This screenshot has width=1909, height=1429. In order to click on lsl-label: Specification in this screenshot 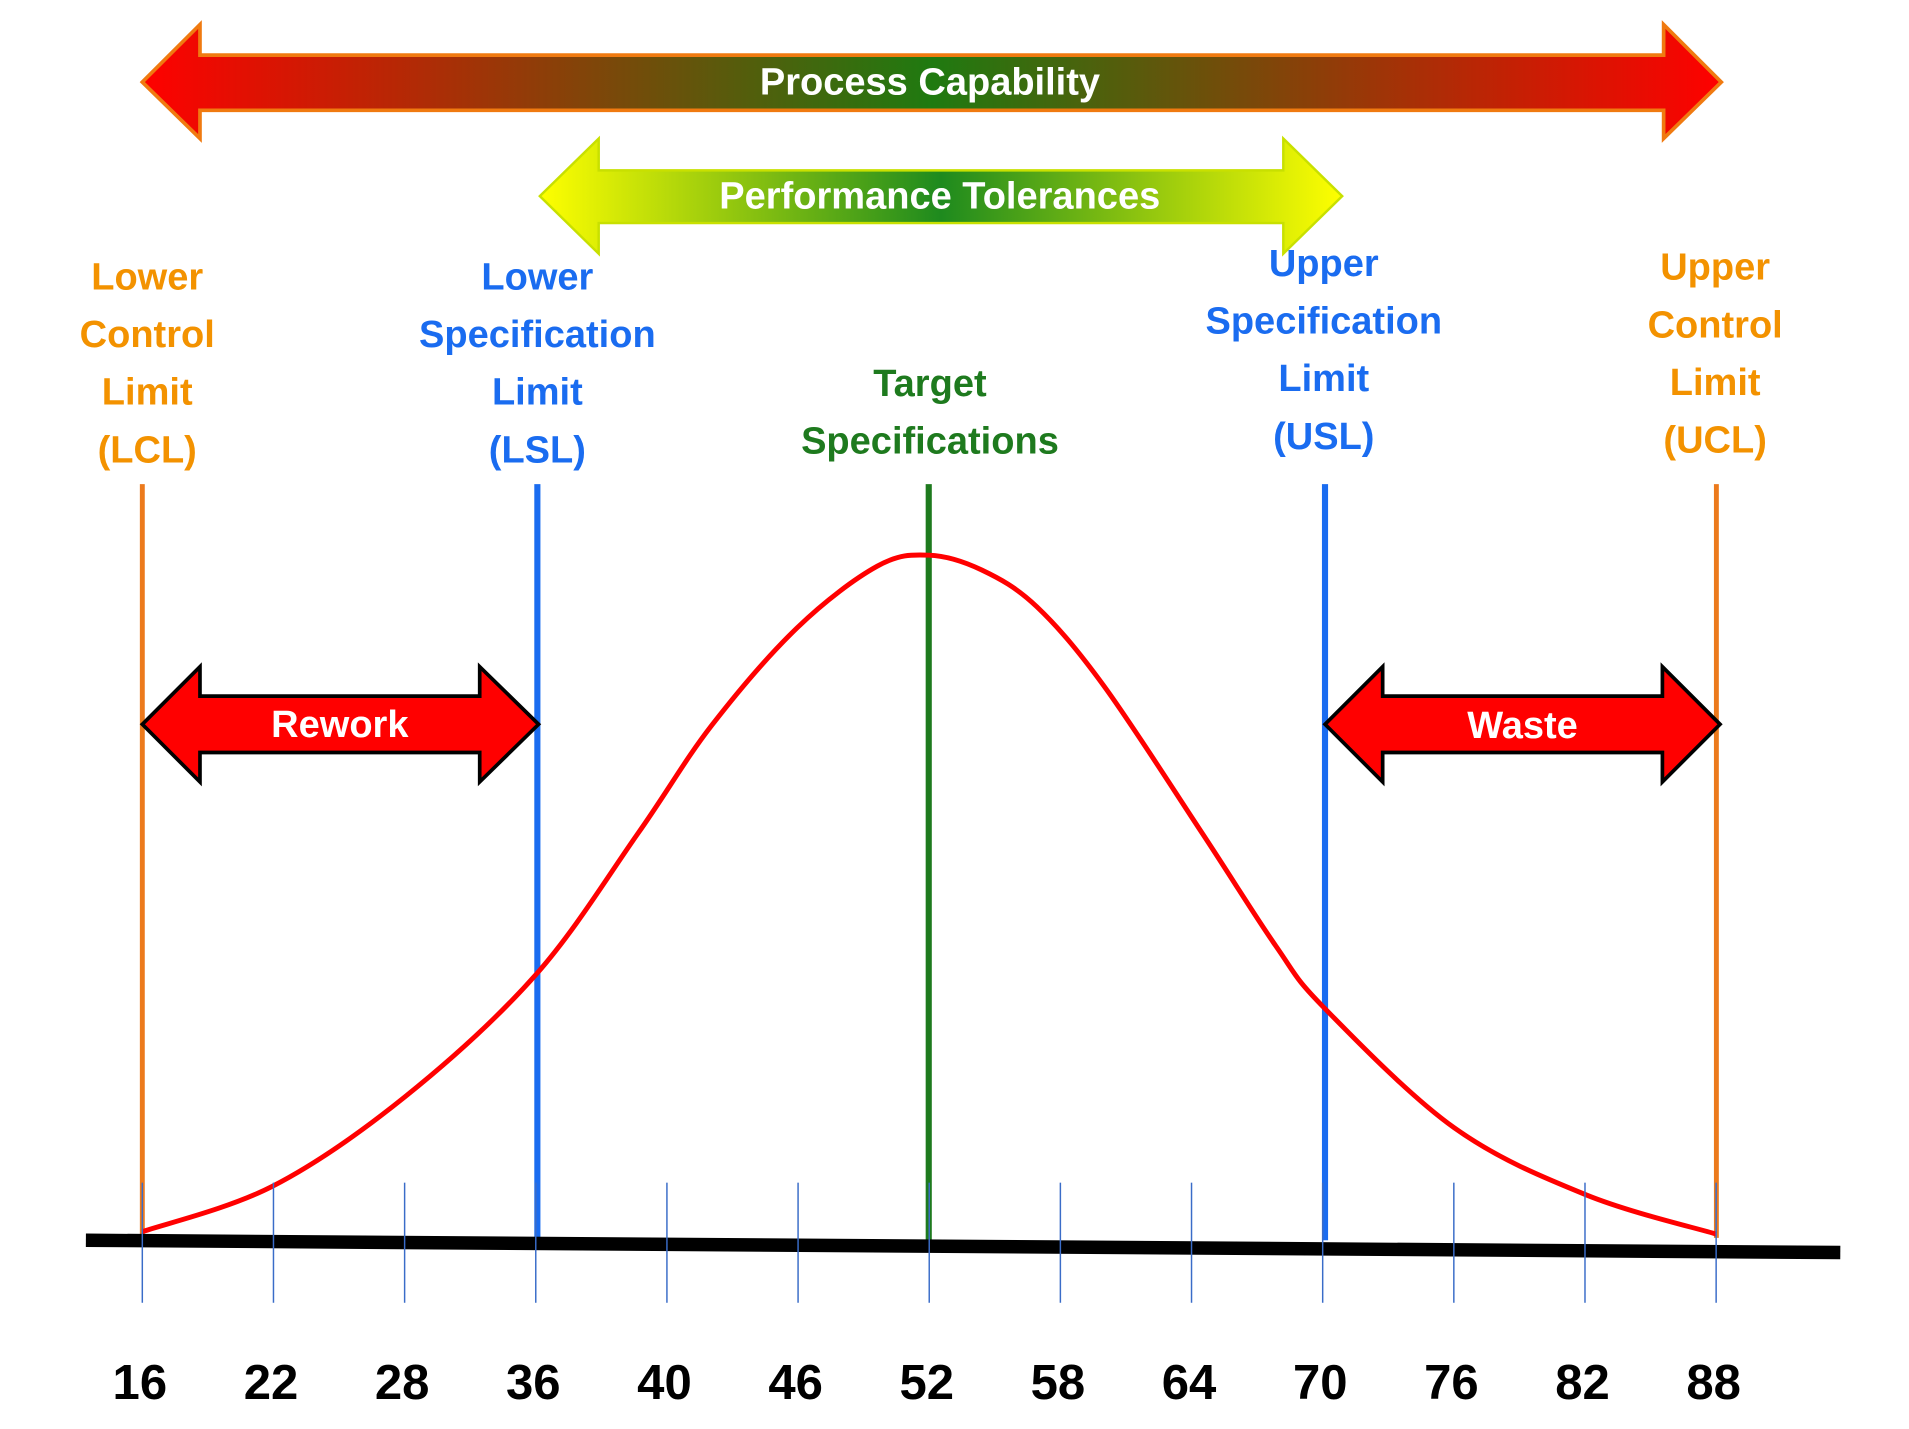, I will do `click(537, 335)`.